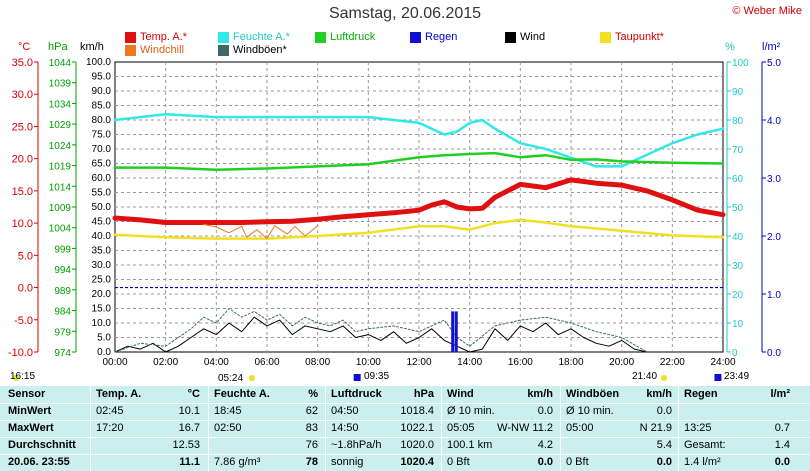 The width and height of the screenshot is (810, 471). What do you see at coordinates (419, 229) in the screenshot?
I see `series-taupunkt` at bounding box center [419, 229].